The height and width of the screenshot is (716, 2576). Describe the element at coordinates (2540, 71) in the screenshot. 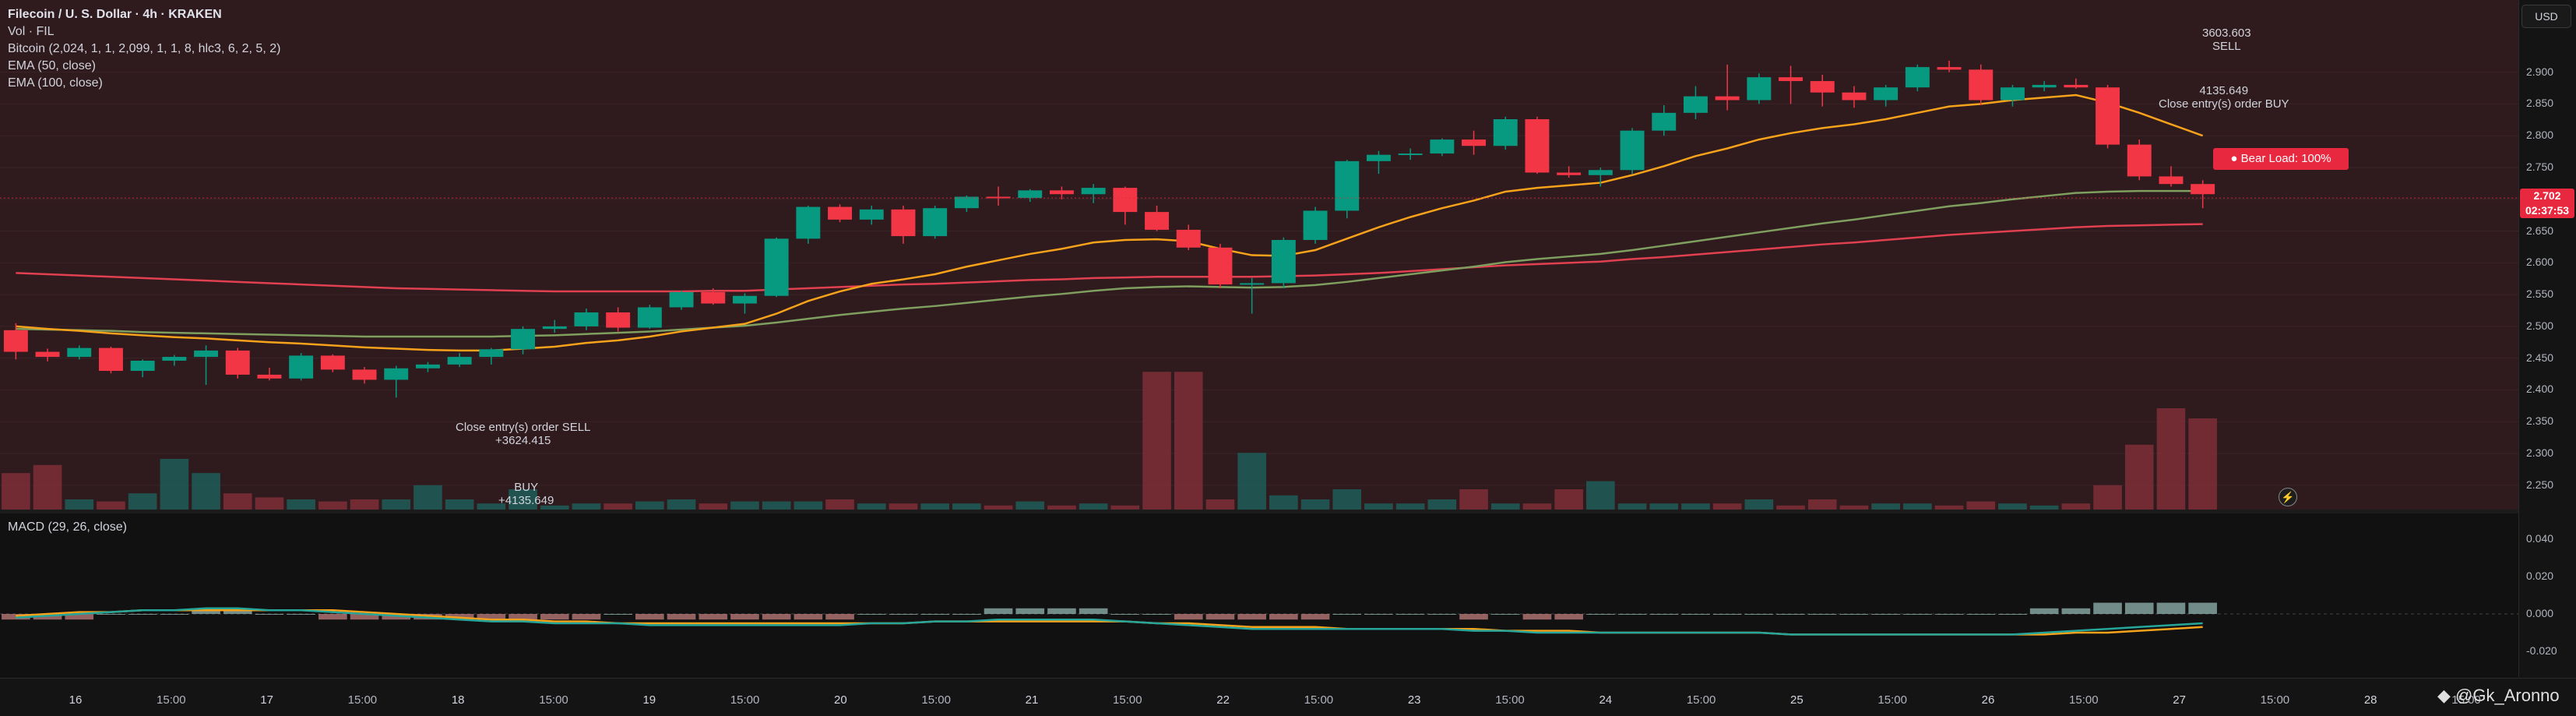

I see `price-tick-label: 2.900` at that location.